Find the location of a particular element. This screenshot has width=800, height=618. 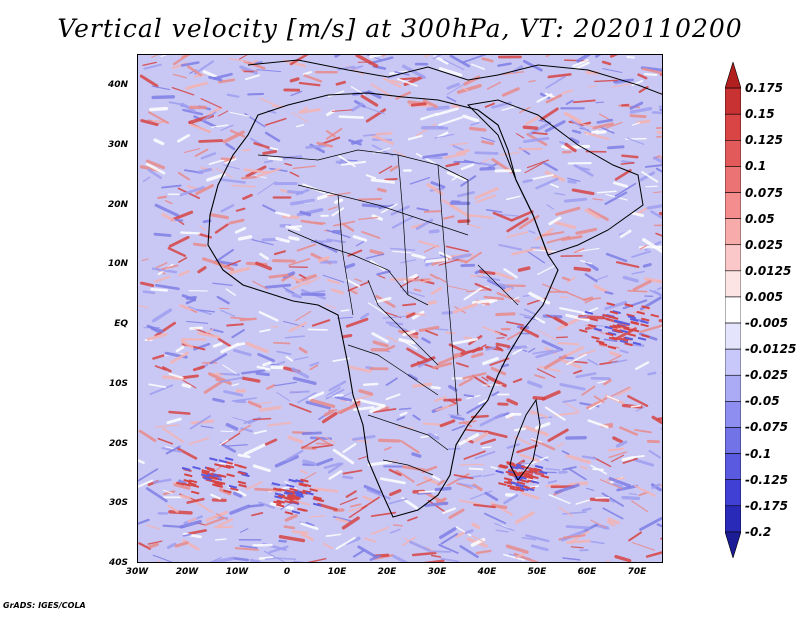

europe-coastline is located at coordinates (454, 77).